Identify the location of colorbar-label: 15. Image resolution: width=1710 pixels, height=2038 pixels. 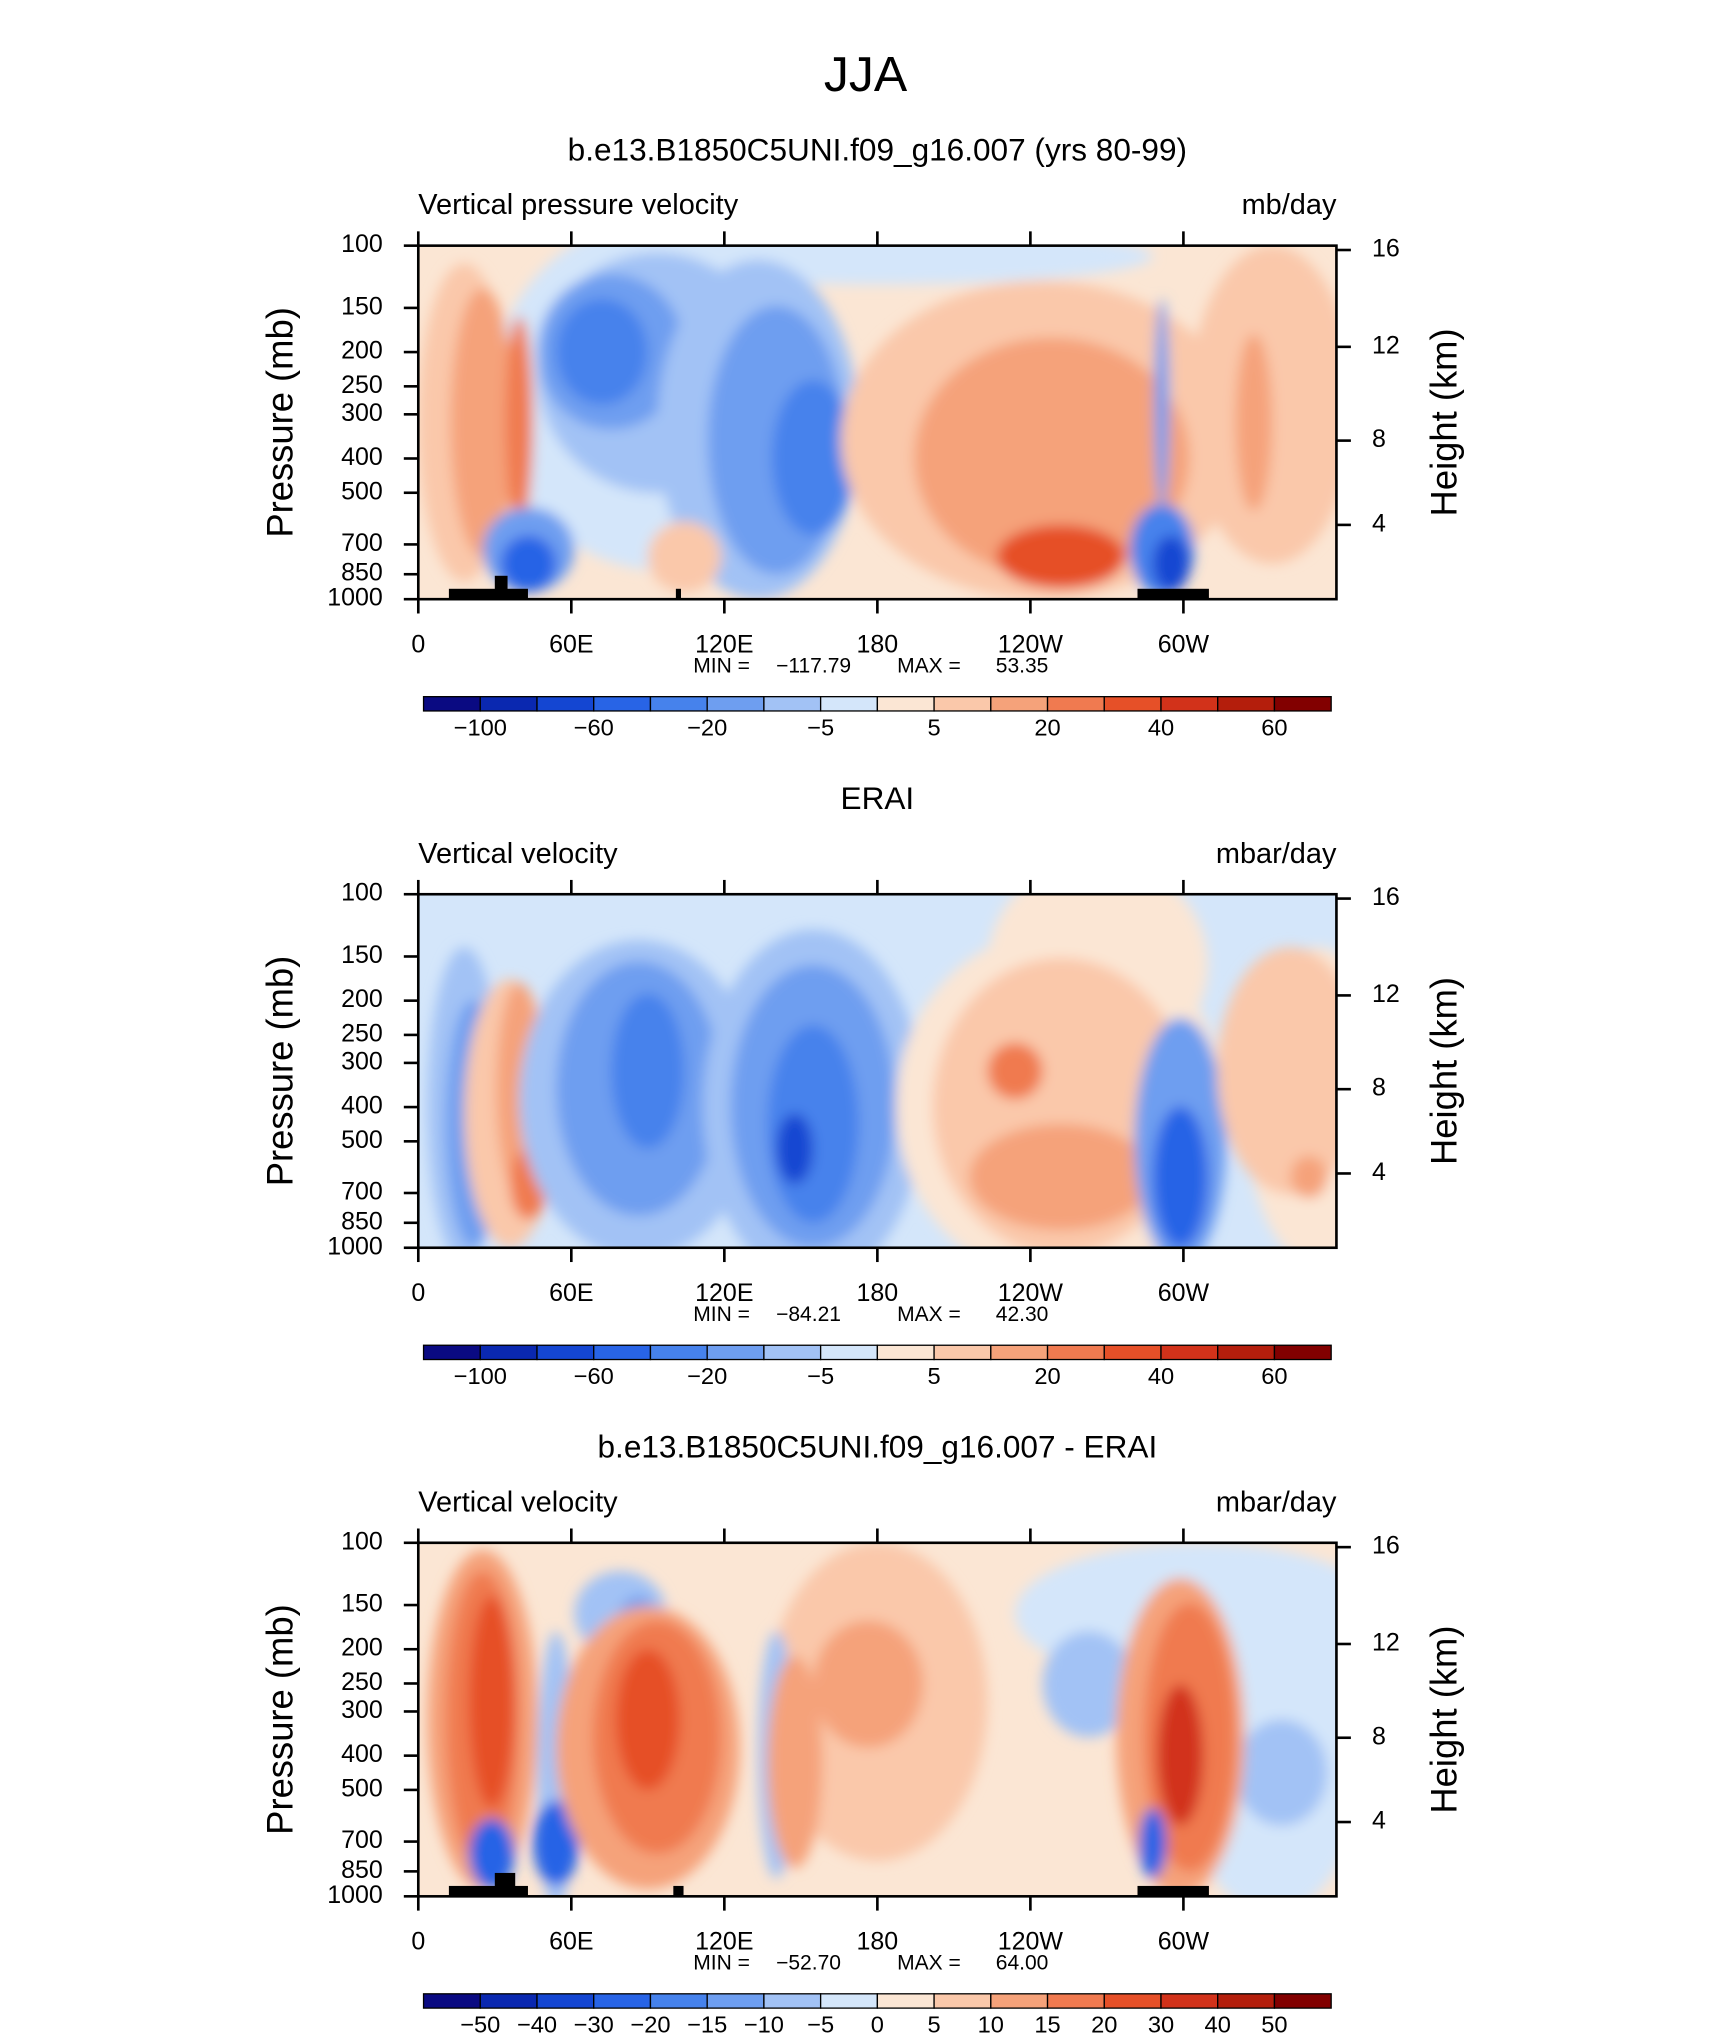
(1047, 2025).